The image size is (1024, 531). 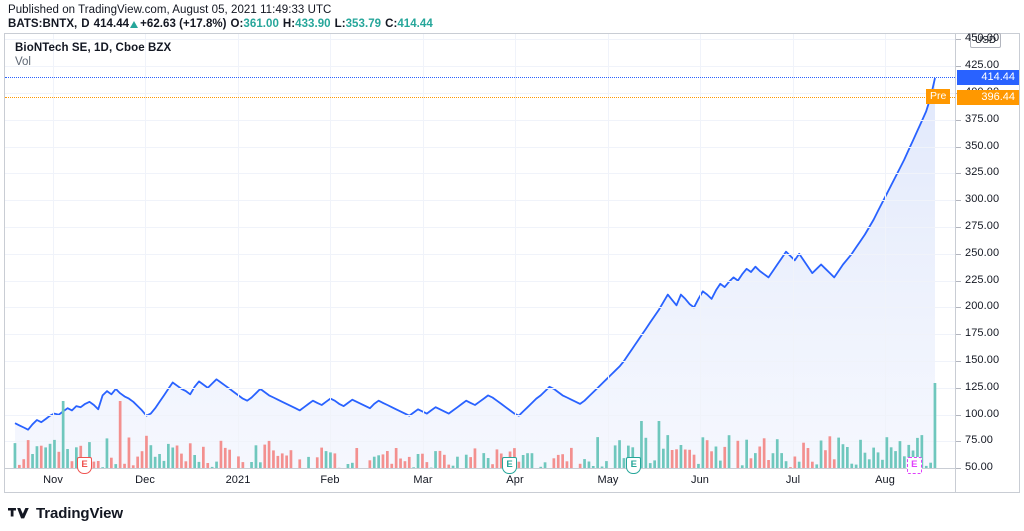 What do you see at coordinates (340, 24) in the screenshot?
I see `low-label: L:` at bounding box center [340, 24].